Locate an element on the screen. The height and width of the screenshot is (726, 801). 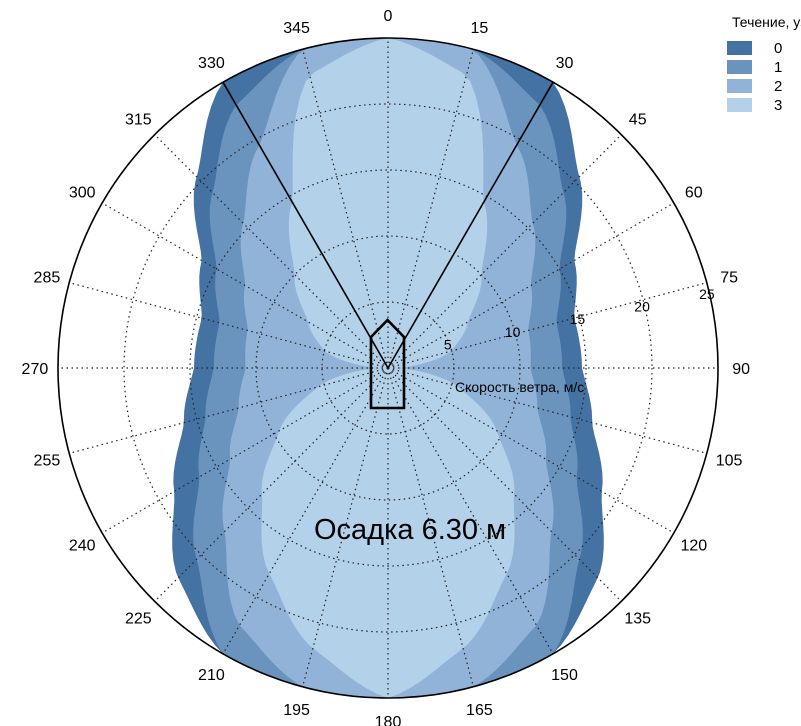
angle-label-255: 255 is located at coordinates (47, 460).